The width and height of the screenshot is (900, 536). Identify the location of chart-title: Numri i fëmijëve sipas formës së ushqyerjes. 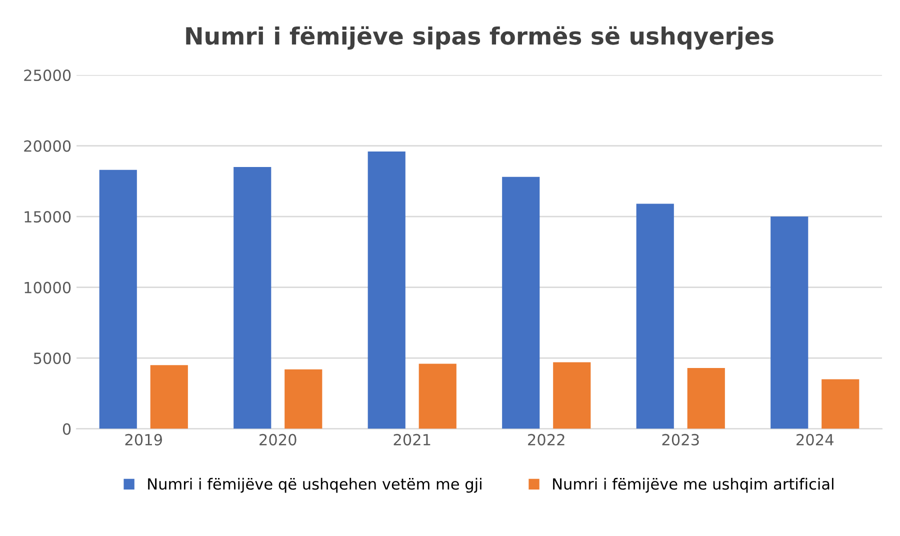
(480, 38).